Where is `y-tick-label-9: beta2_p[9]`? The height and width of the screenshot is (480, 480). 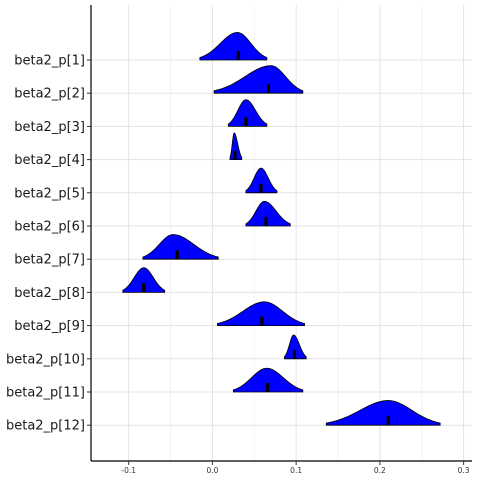 y-tick-label-9: beta2_p[9] is located at coordinates (49, 326).